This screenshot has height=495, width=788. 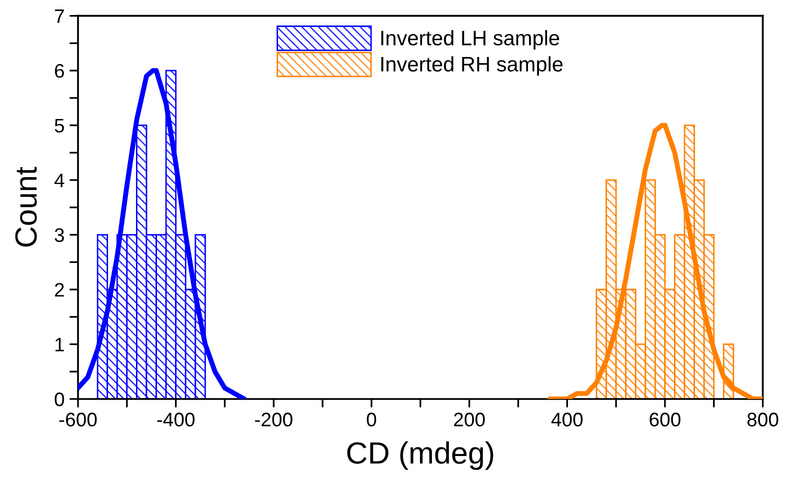 What do you see at coordinates (59, 345) in the screenshot?
I see `y-tick-label: 1` at bounding box center [59, 345].